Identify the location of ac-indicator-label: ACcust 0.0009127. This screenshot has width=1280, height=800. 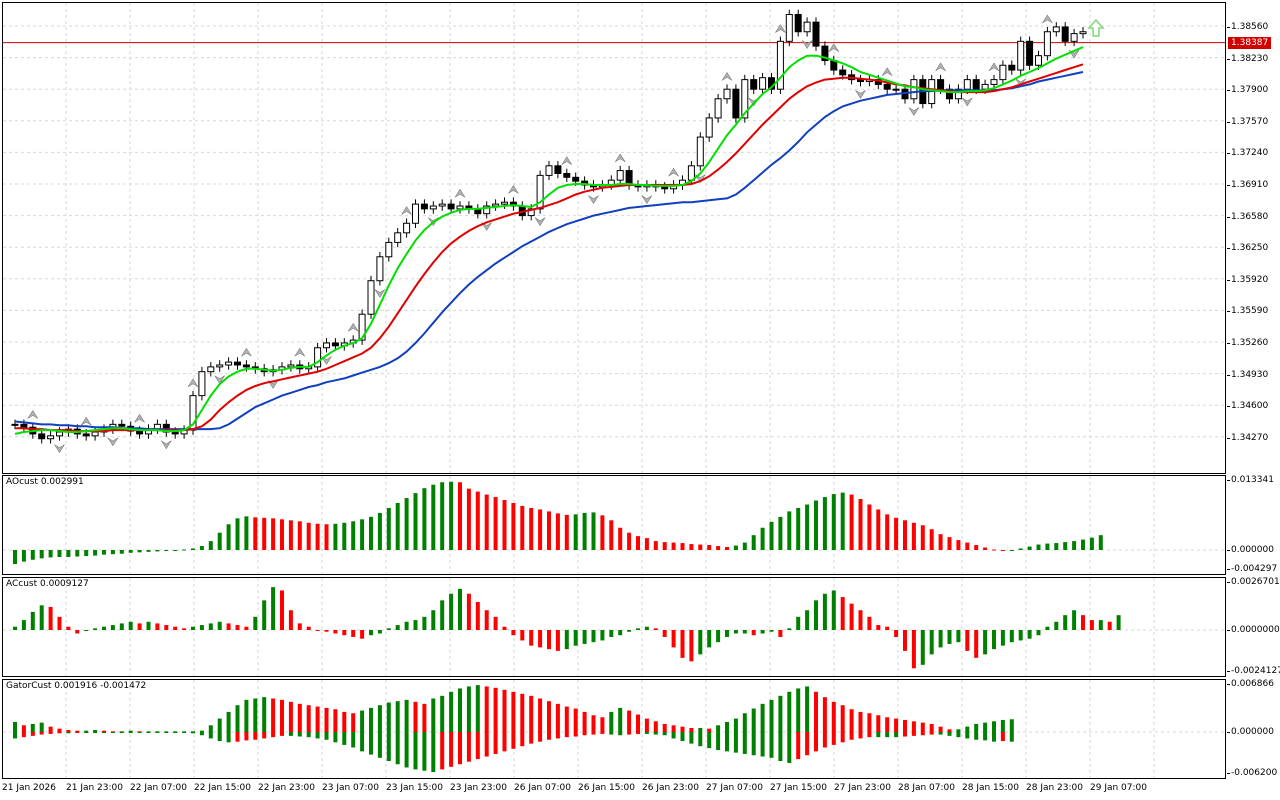
(47, 584).